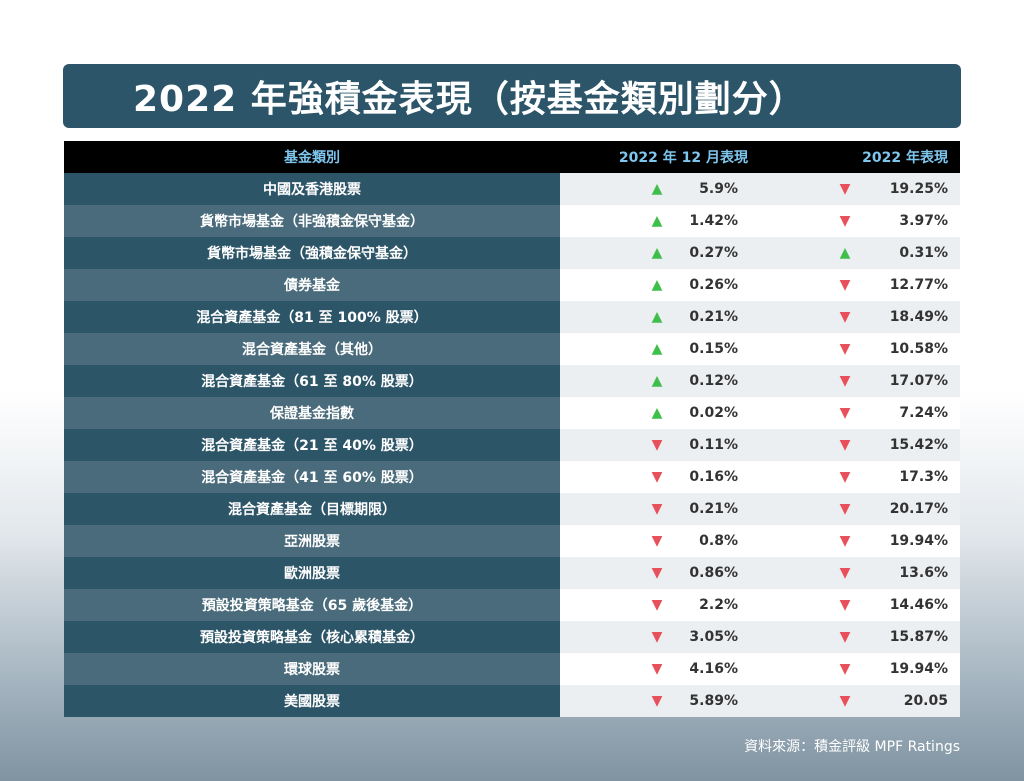 The width and height of the screenshot is (1024, 781). What do you see at coordinates (512, 157) in the screenshot?
I see `table-header: 基金類別 2022 年 12 月表現 2022 年表現` at bounding box center [512, 157].